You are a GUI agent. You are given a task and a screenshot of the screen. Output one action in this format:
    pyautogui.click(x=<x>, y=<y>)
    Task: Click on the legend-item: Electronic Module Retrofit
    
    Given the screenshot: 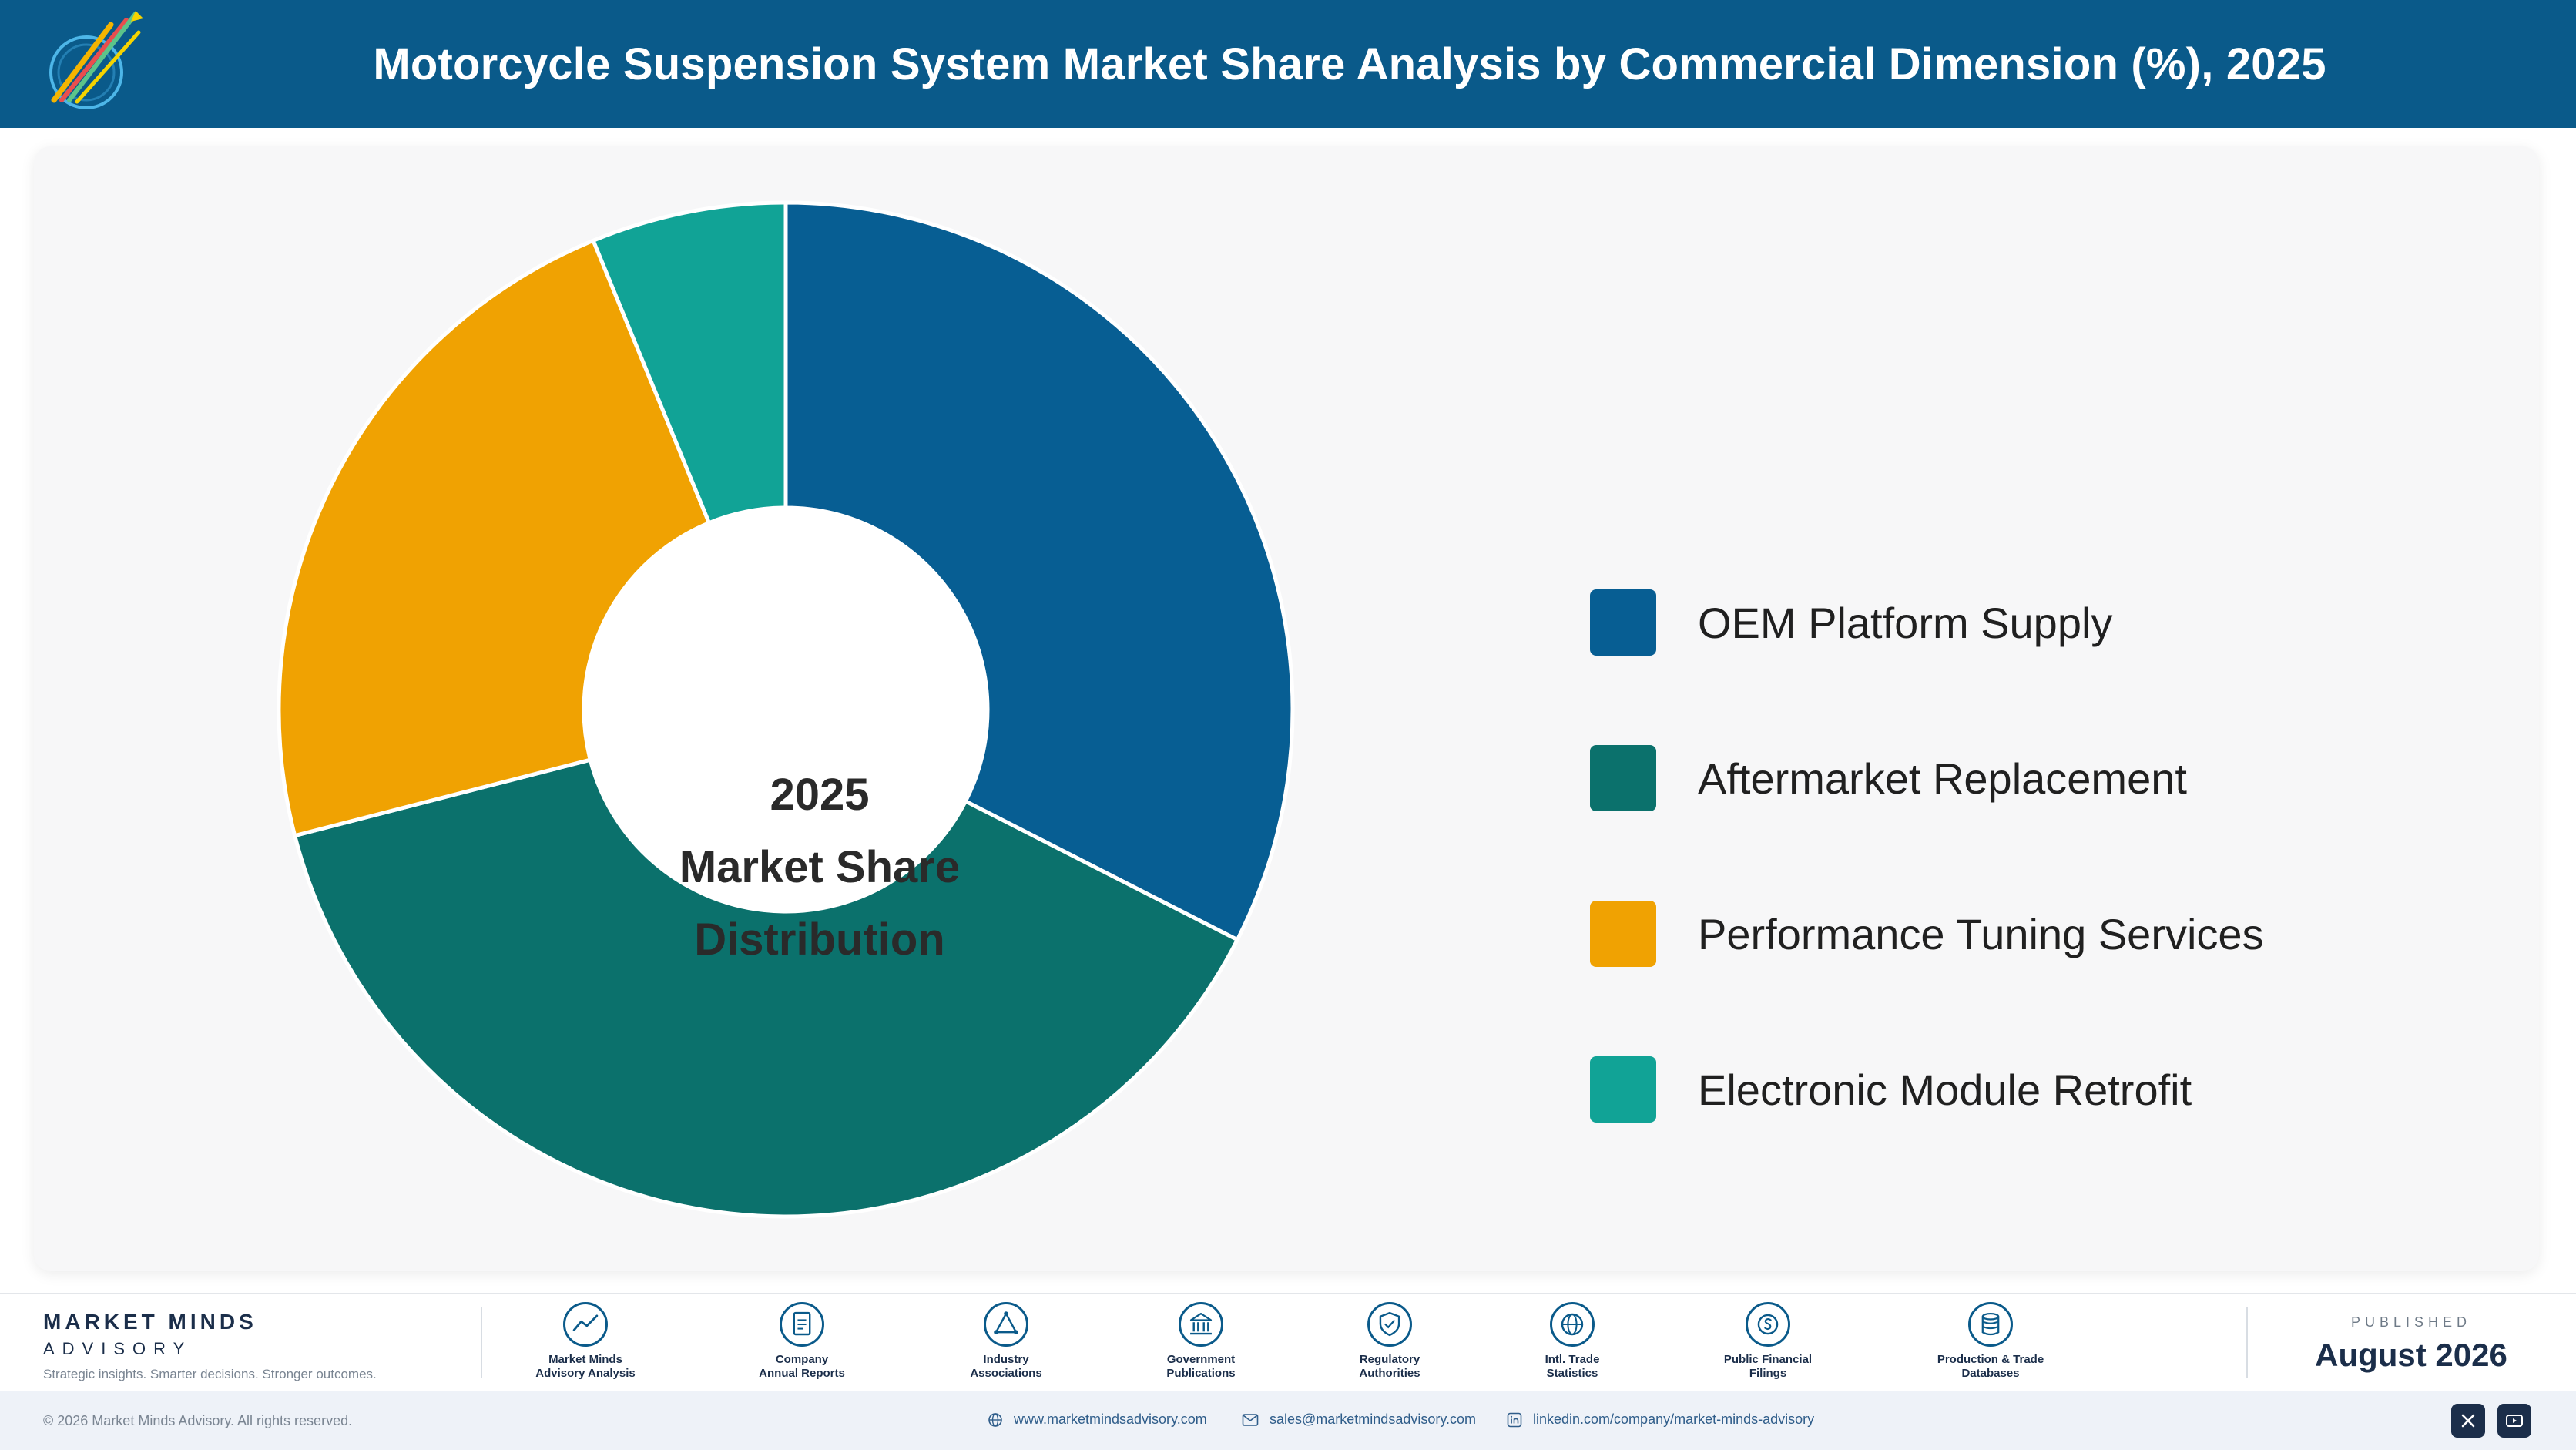 What is the action you would take?
    pyautogui.click(x=1891, y=1089)
    